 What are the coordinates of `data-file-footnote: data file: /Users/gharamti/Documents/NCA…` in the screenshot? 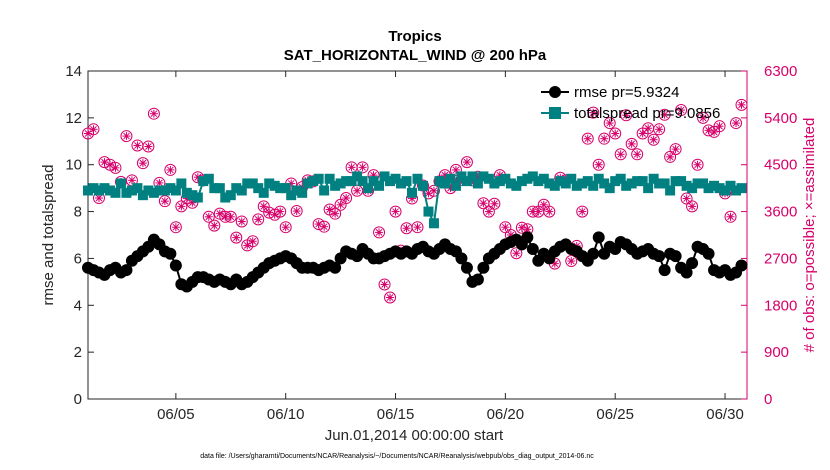 It's located at (397, 456).